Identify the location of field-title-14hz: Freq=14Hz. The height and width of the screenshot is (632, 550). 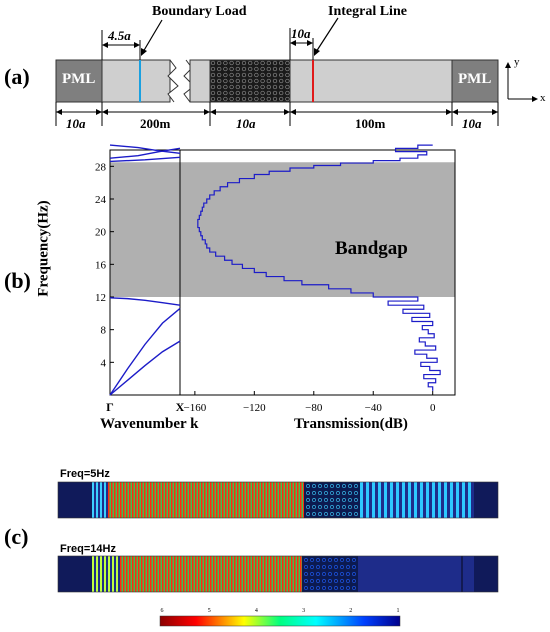
(88, 549).